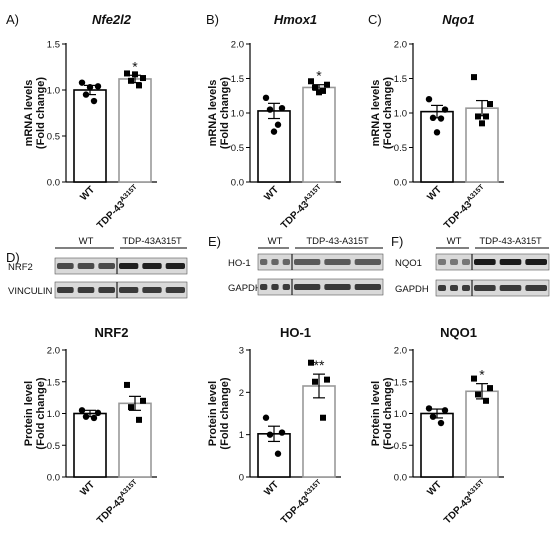 The height and width of the screenshot is (548, 550). Describe the element at coordinates (397, 241) in the screenshot. I see `panel-label-f: F)` at that location.